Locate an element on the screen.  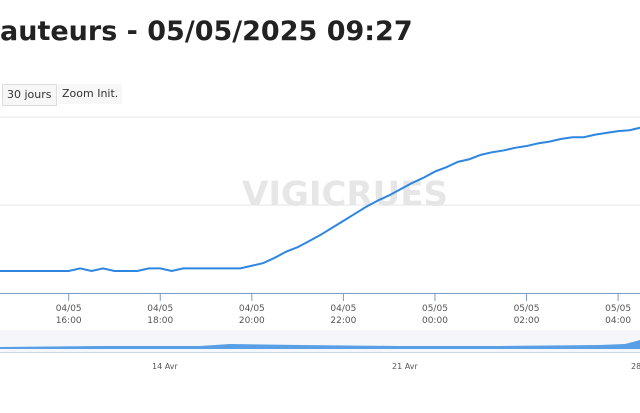
x-tick-label: 04/05 16:00 is located at coordinates (68, 315).